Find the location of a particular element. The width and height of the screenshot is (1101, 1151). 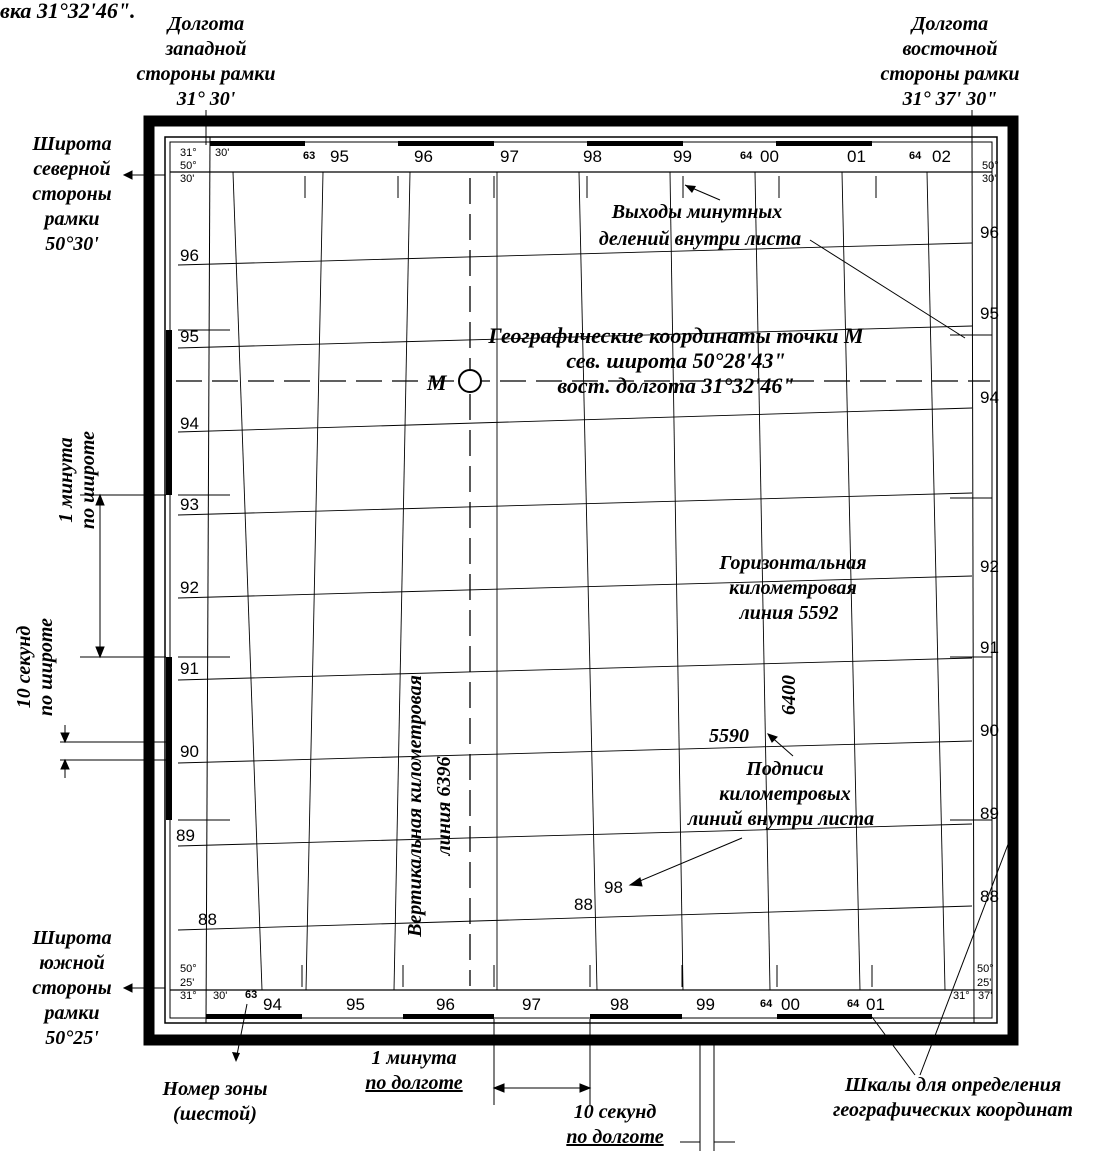

svg-text: 37' is located at coordinates (985, 996).